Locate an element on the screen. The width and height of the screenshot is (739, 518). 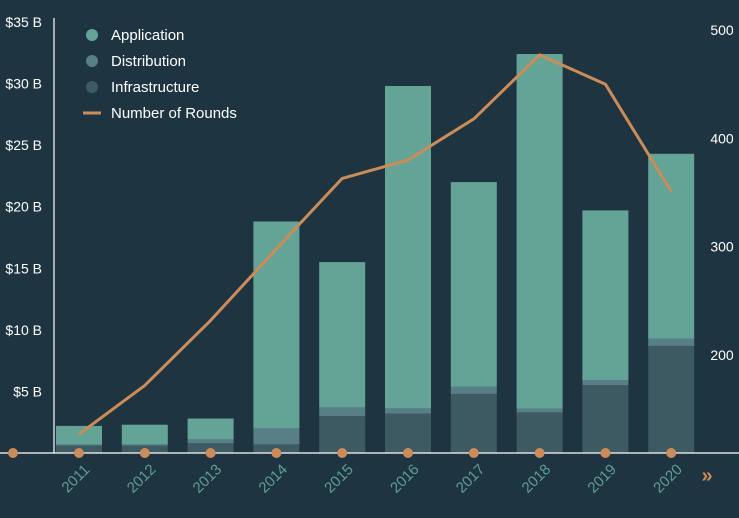
bar-application-2013 is located at coordinates (210, 429).